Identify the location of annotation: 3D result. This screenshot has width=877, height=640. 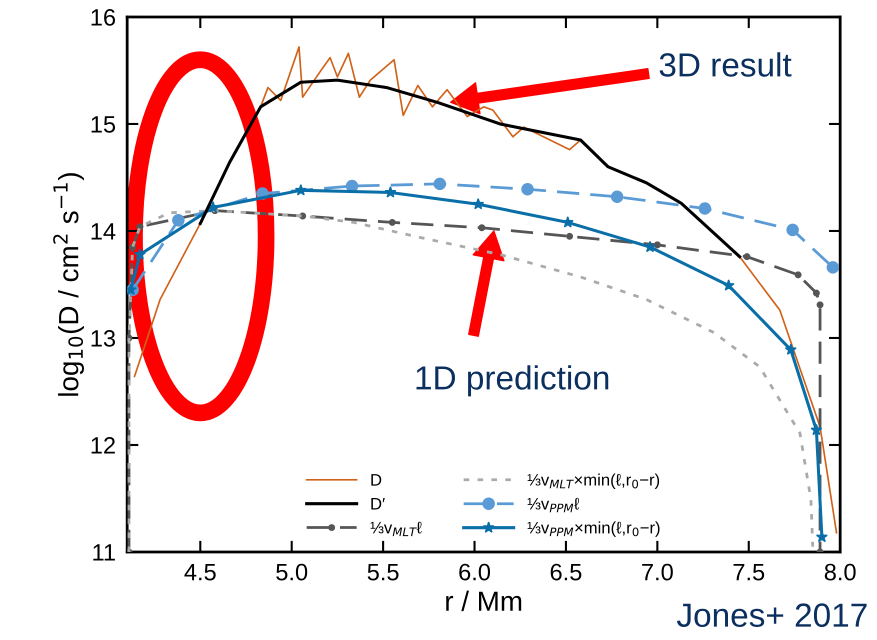
(726, 64).